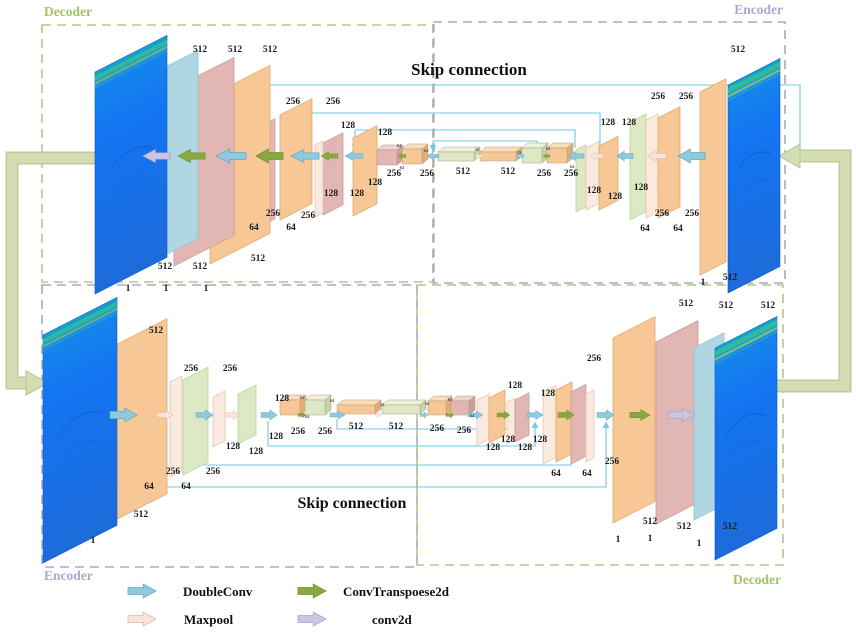 Image resolution: width=856 pixels, height=635 pixels. Describe the element at coordinates (218, 591) in the screenshot. I see `legend-label-doubleconv: DoubleConv` at that location.